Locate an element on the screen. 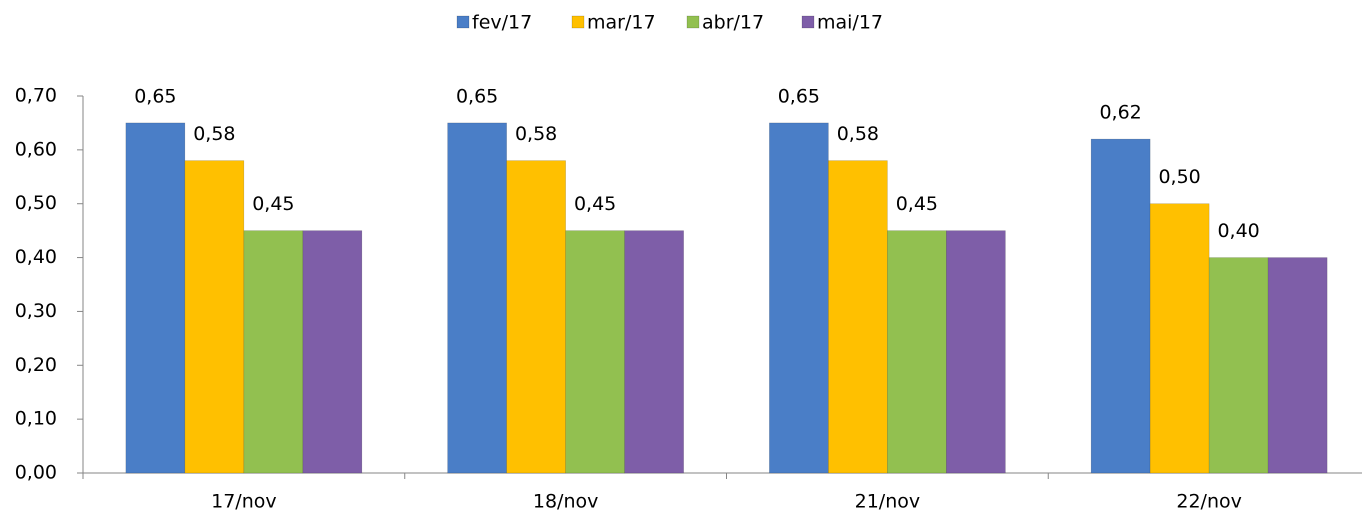 The height and width of the screenshot is (516, 1362). y-tick-label: 0,60 is located at coordinates (36, 149).